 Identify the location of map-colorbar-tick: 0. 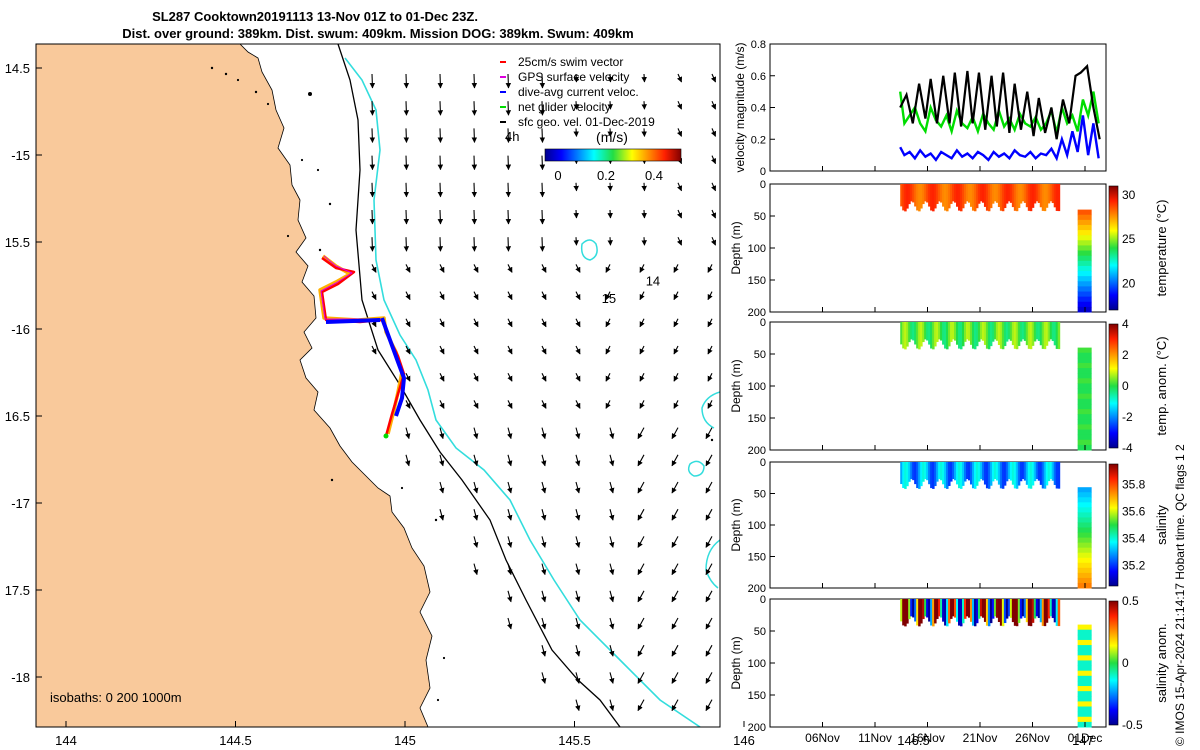
(557, 175).